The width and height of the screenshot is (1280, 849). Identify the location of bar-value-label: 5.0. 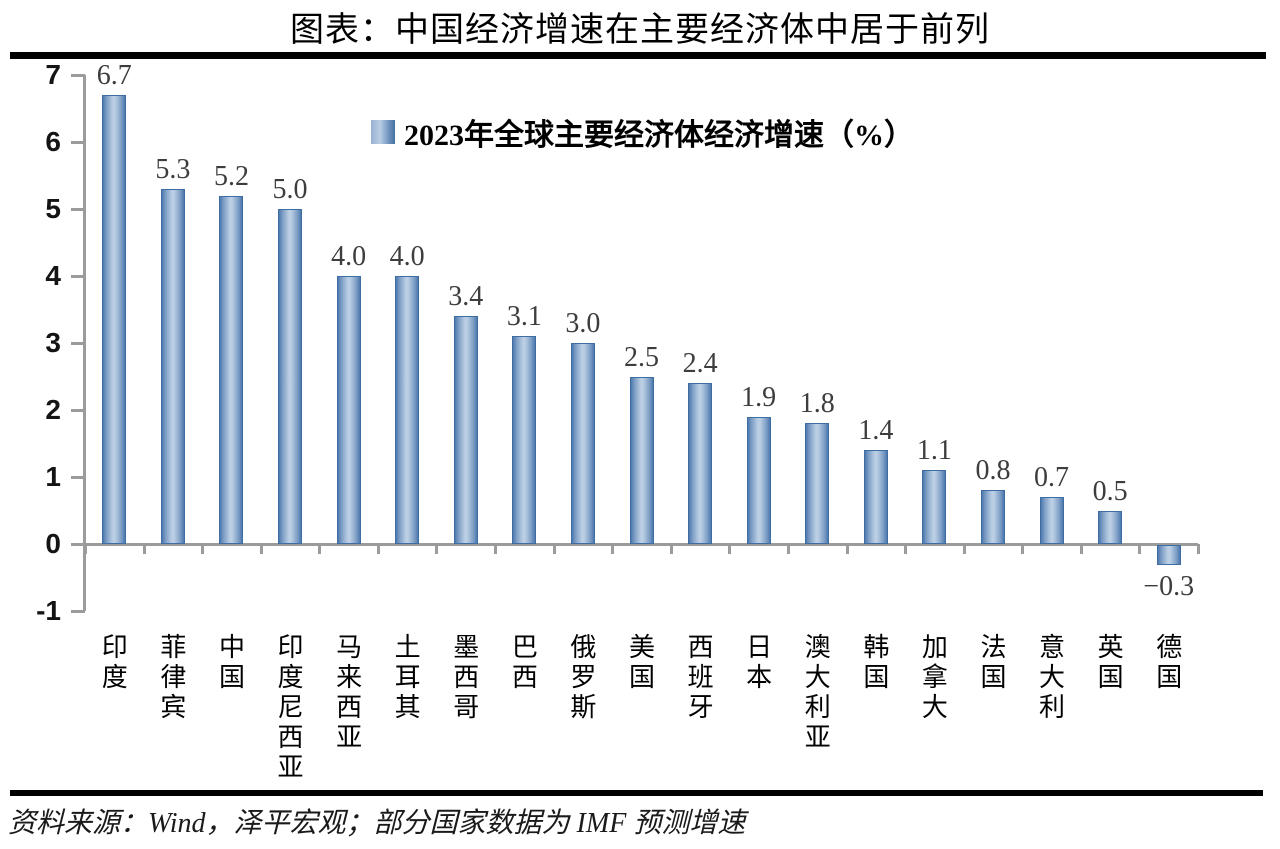
(290, 189).